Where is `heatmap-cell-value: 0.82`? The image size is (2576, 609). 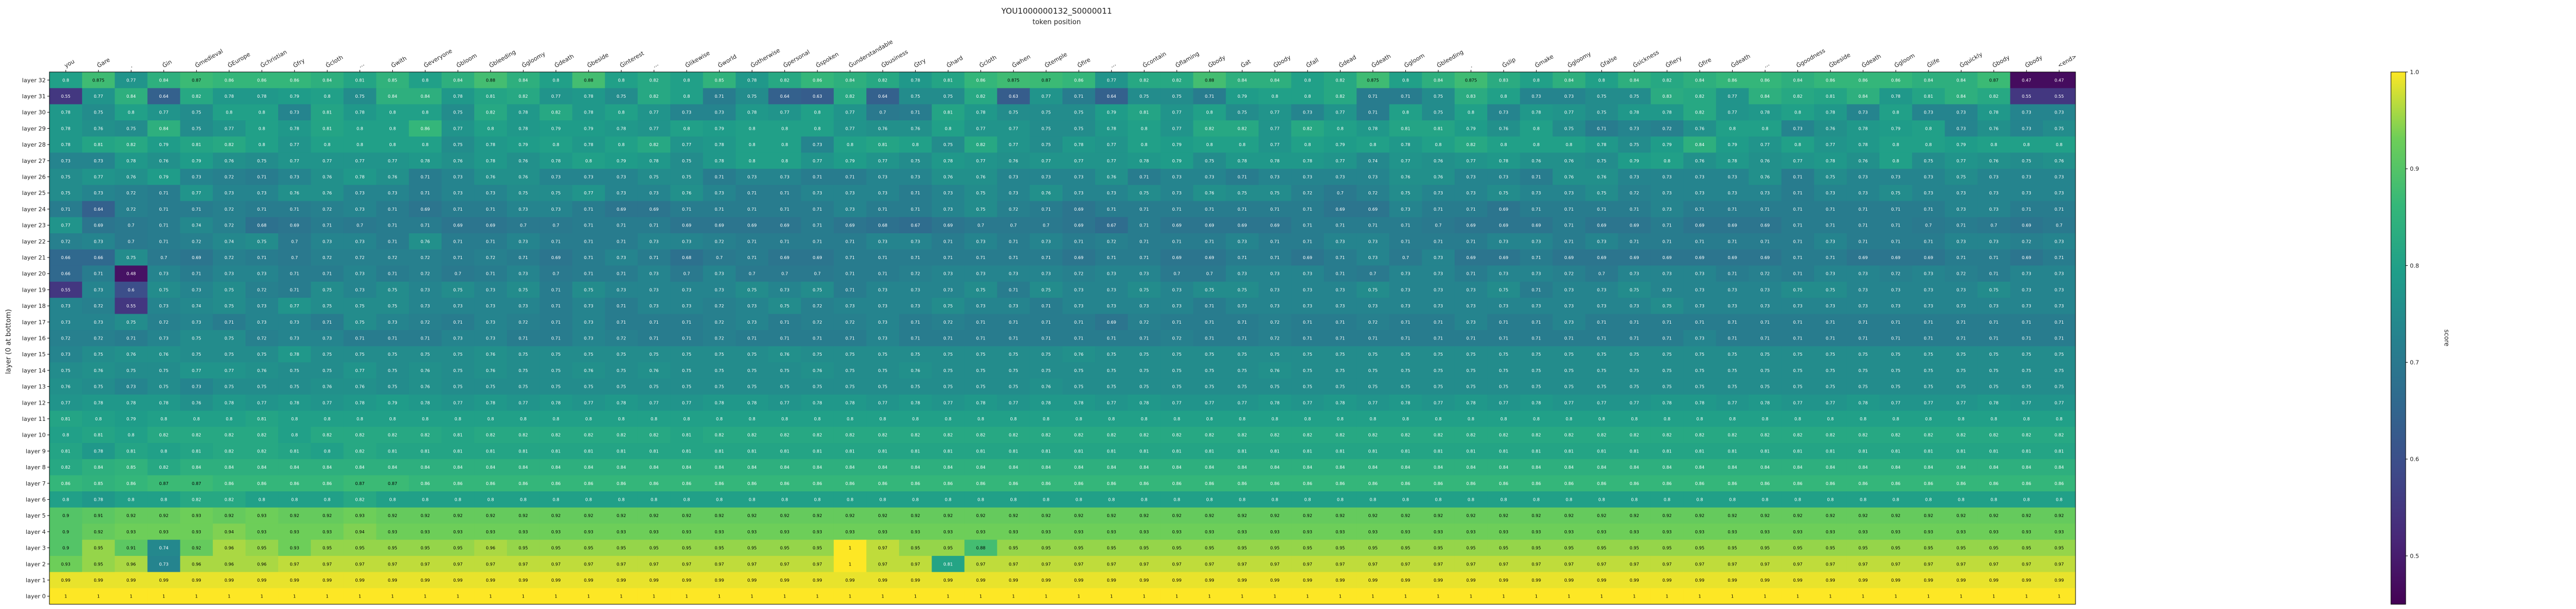
heatmap-cell-value: 0.82 is located at coordinates (1699, 112).